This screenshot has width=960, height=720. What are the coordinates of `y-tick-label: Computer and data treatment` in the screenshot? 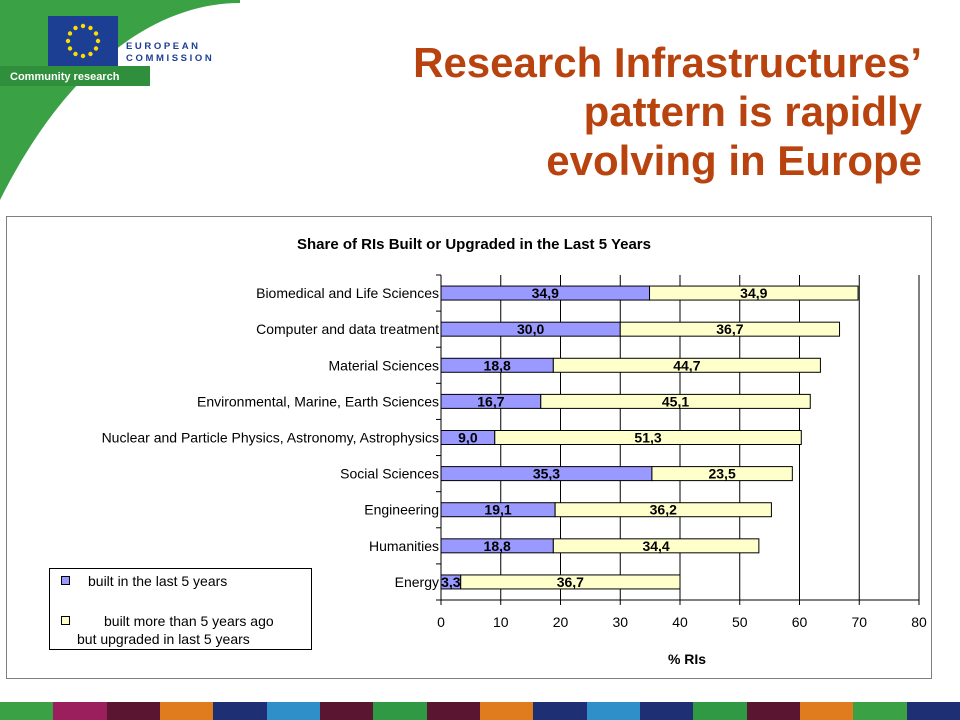 It's located at (347, 329).